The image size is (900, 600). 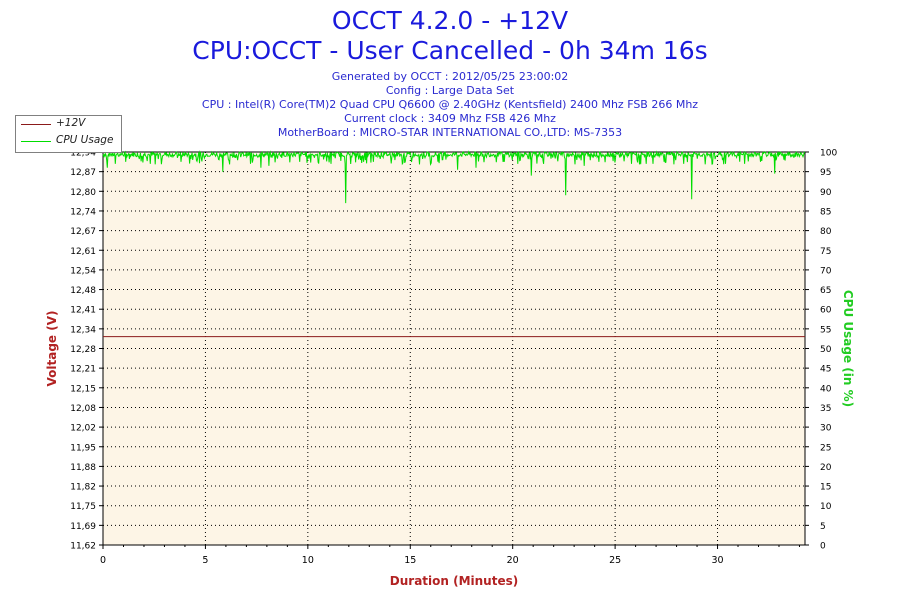 What do you see at coordinates (83, 409) in the screenshot?
I see `y-left-tick-label: 12,08` at bounding box center [83, 409].